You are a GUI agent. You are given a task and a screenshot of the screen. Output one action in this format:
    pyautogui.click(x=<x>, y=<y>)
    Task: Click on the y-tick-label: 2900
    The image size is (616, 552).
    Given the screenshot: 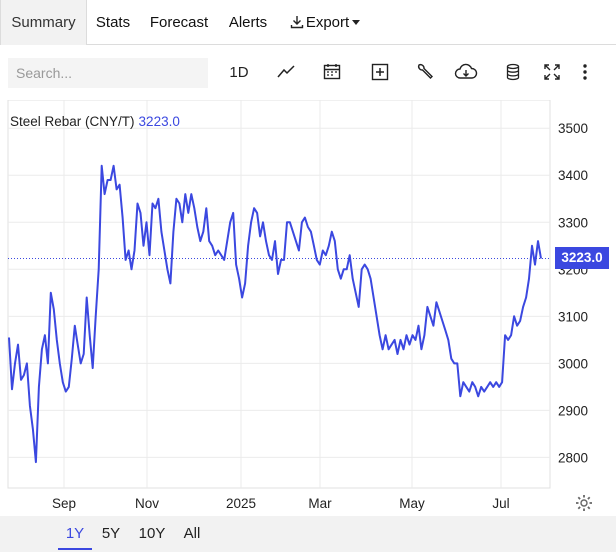 What is the action you would take?
    pyautogui.click(x=573, y=410)
    